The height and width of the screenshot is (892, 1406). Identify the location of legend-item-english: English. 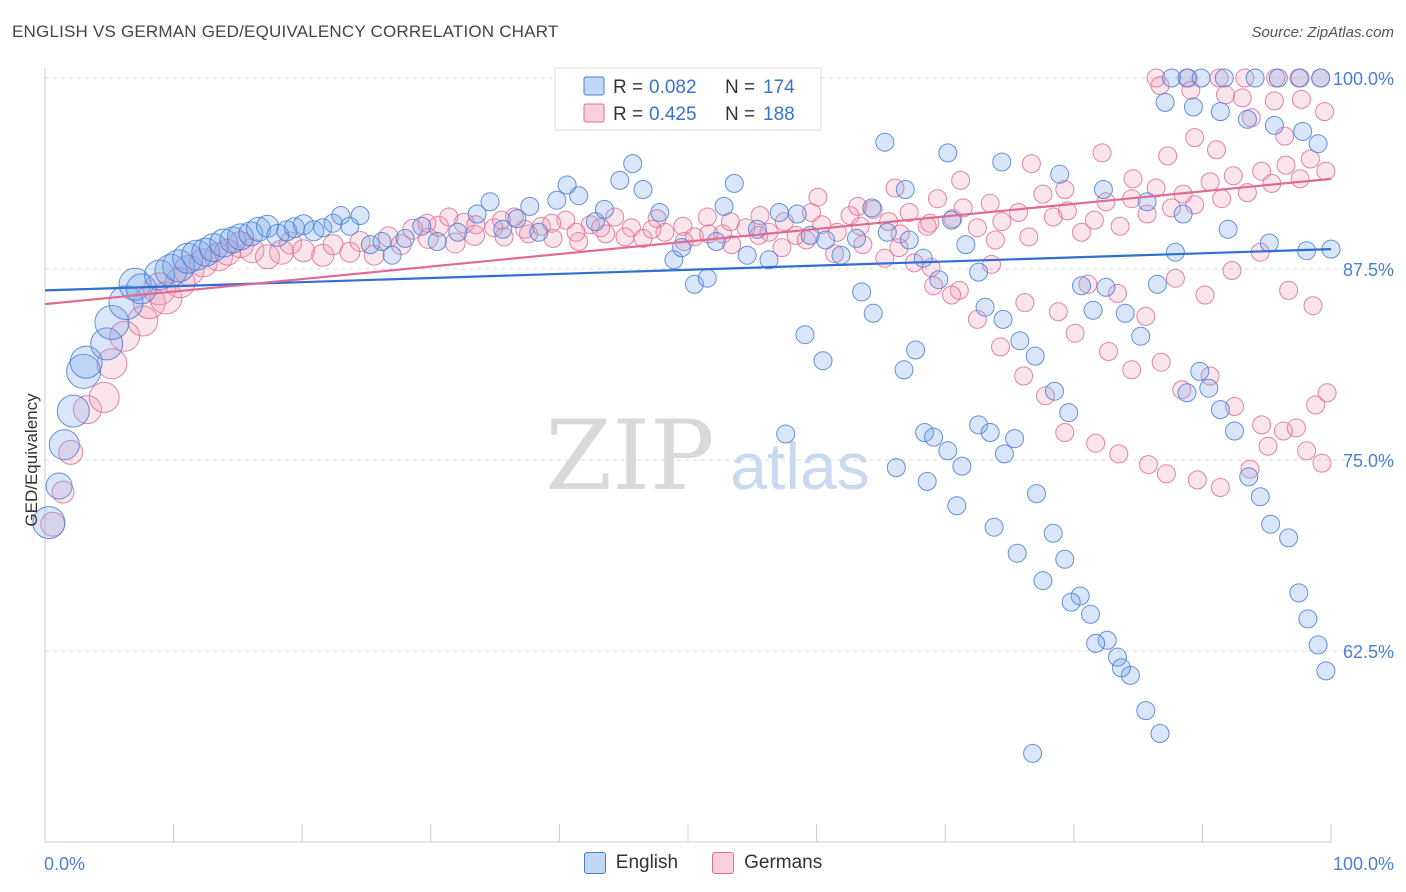
(630, 863).